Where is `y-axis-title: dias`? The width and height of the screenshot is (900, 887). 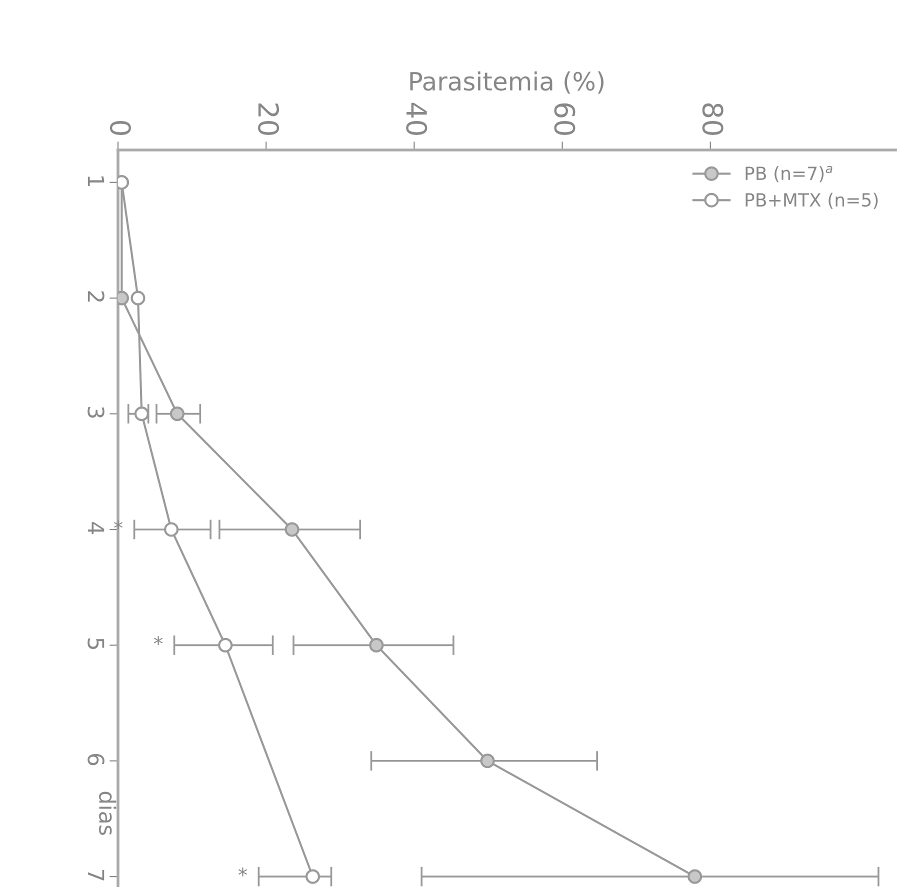
y-axis-title: dias is located at coordinates (107, 813).